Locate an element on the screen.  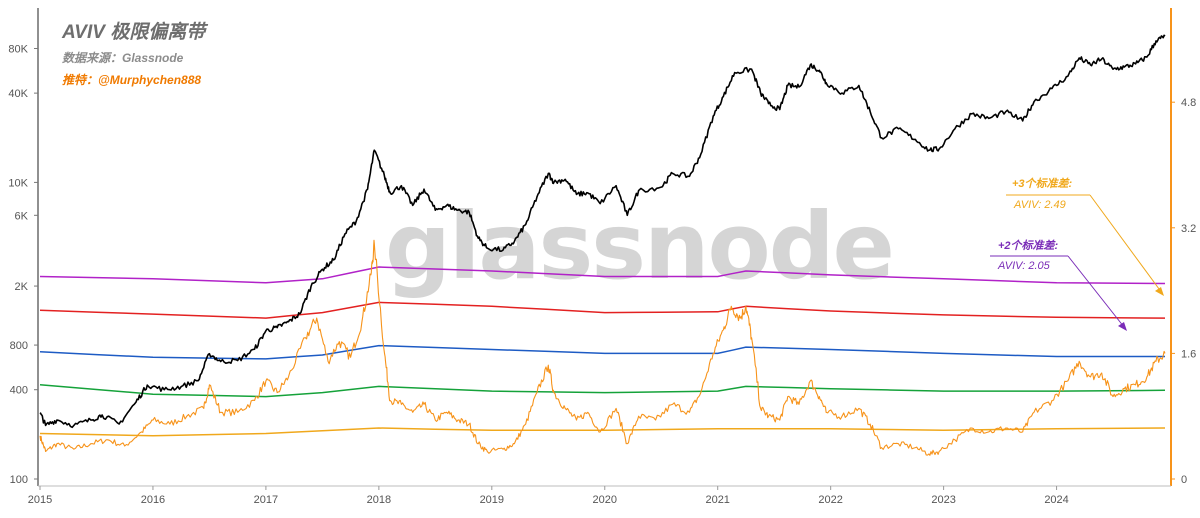
annotation-plus3: +3个标准差: AVIV: 2.49 is located at coordinates (1085, 236).